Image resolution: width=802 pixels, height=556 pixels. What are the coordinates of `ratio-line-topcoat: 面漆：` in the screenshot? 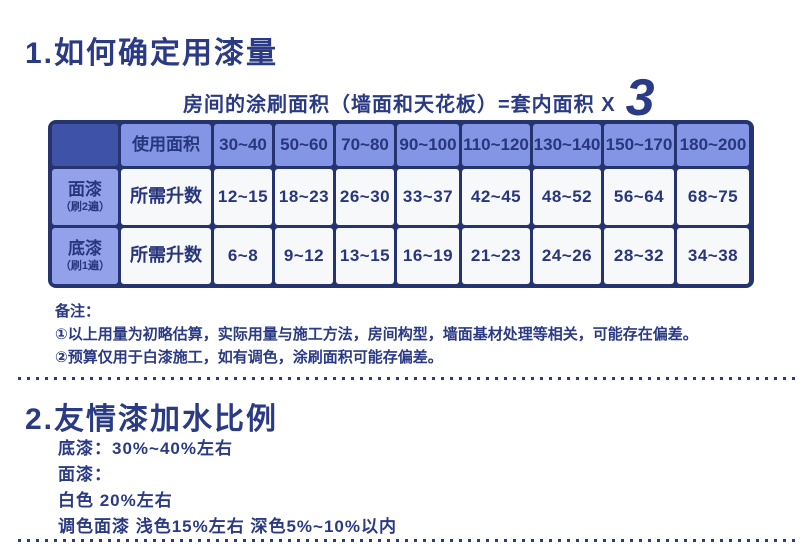 It's located at (85, 474).